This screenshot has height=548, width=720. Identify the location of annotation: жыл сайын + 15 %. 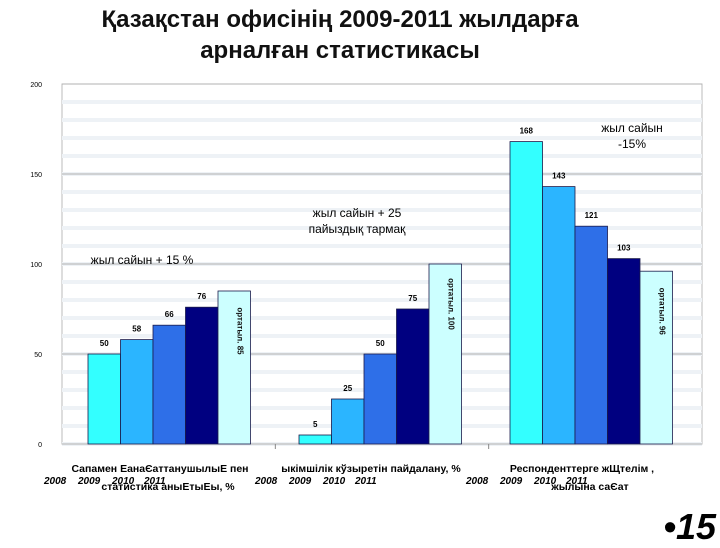
(142, 260).